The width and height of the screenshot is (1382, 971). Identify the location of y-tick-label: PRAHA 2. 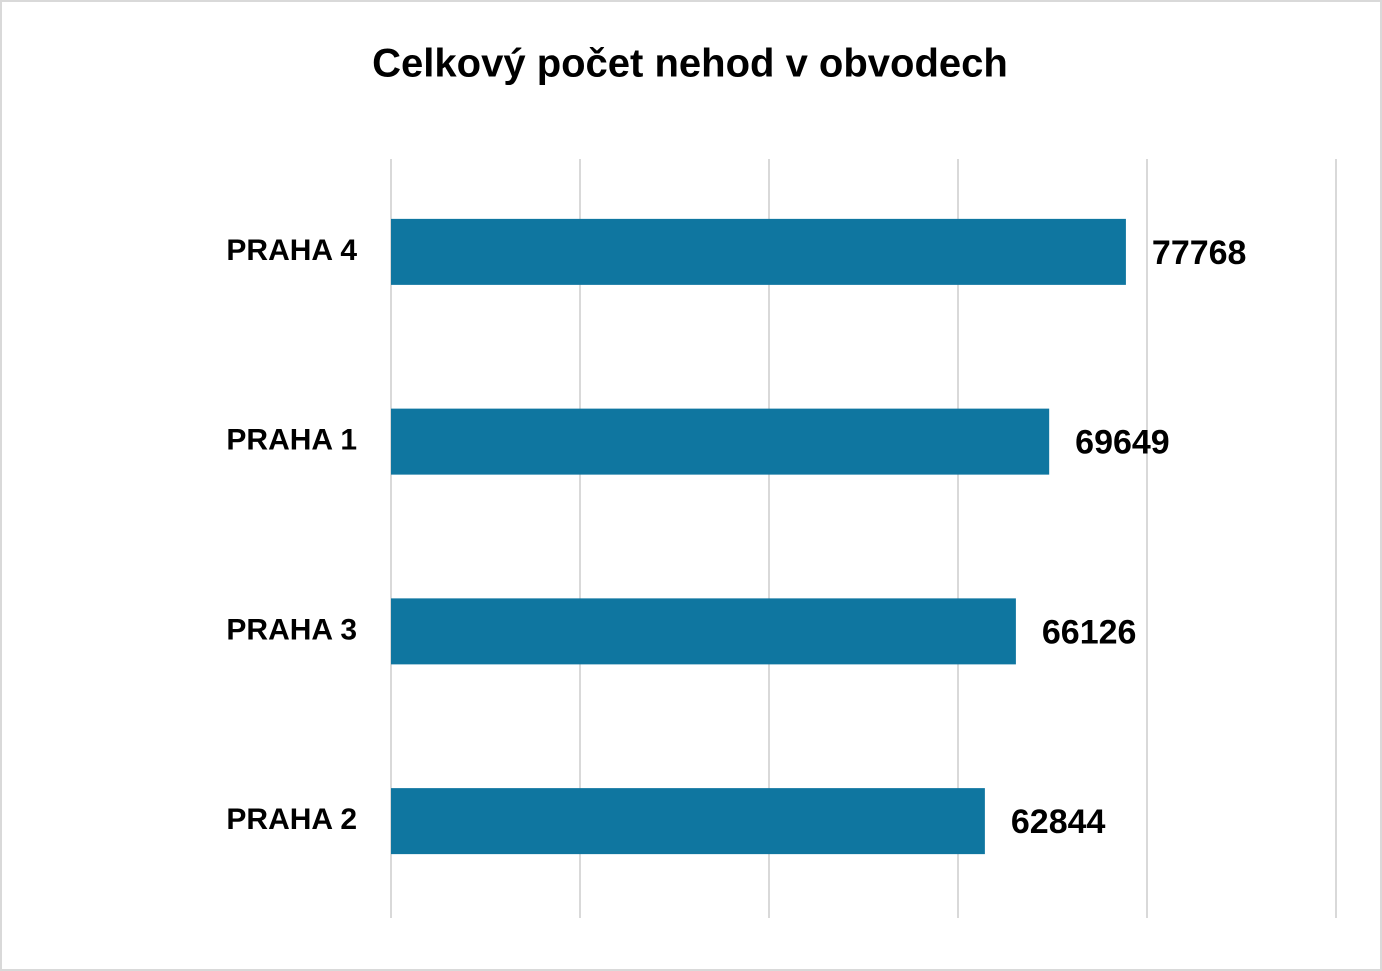
(291, 819).